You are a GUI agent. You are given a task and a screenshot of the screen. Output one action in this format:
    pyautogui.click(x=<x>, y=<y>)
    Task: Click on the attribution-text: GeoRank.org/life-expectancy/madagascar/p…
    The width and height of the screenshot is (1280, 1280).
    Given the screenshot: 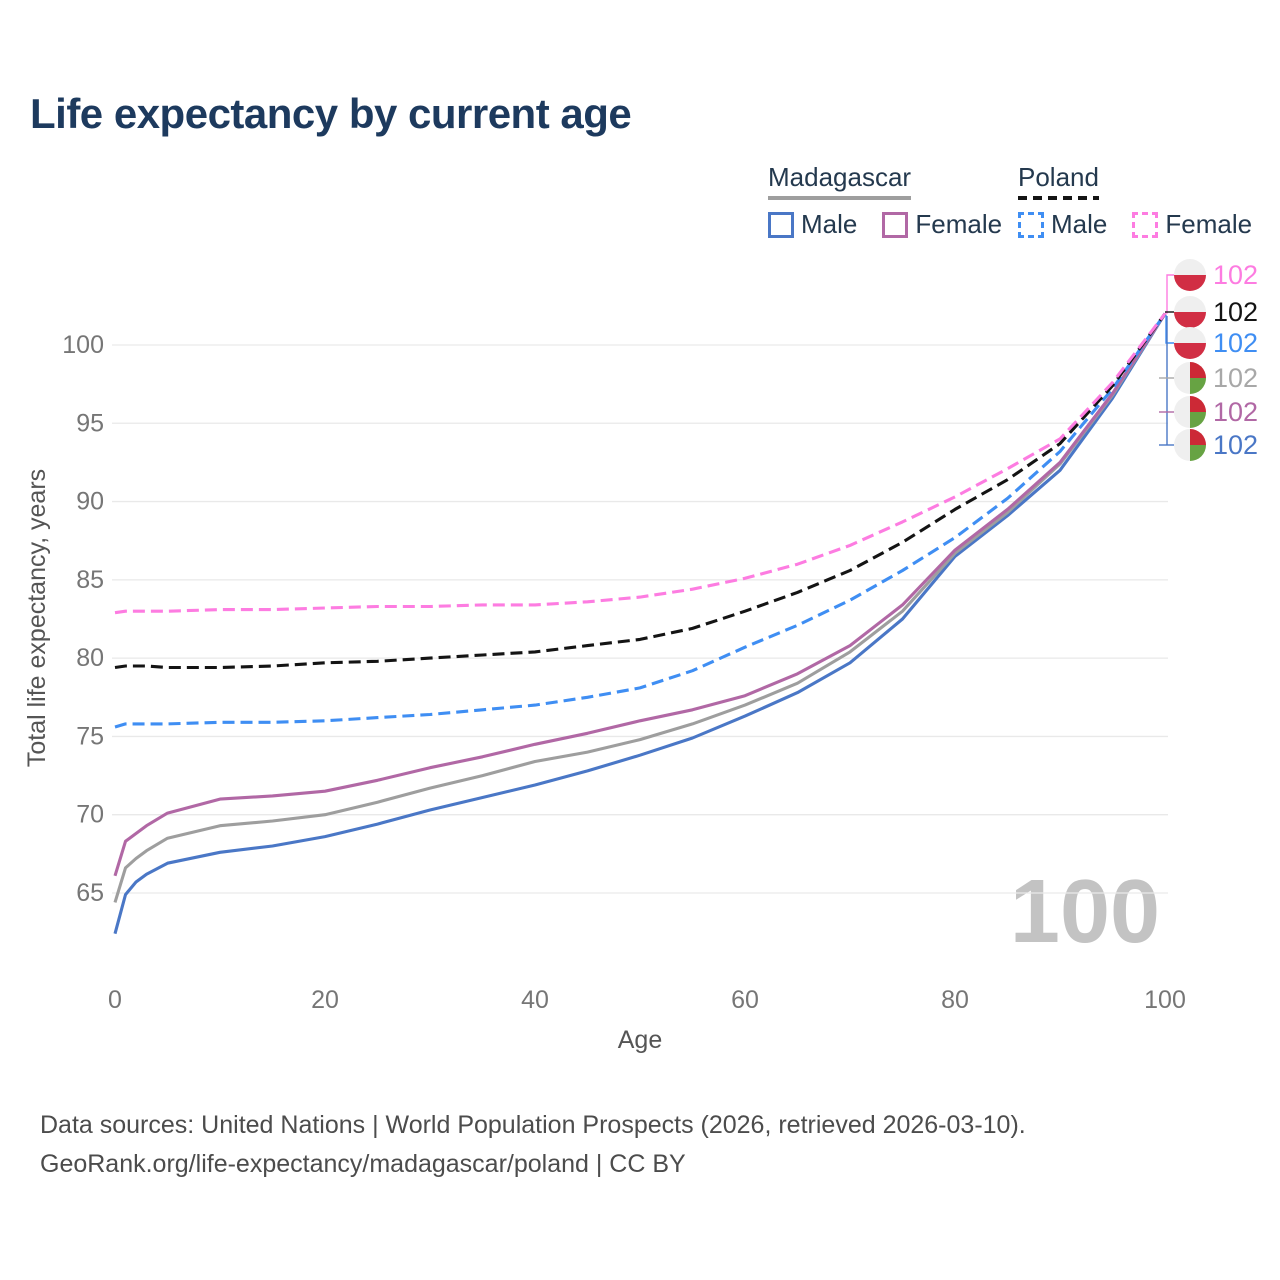 What is the action you would take?
    pyautogui.click(x=363, y=1164)
    